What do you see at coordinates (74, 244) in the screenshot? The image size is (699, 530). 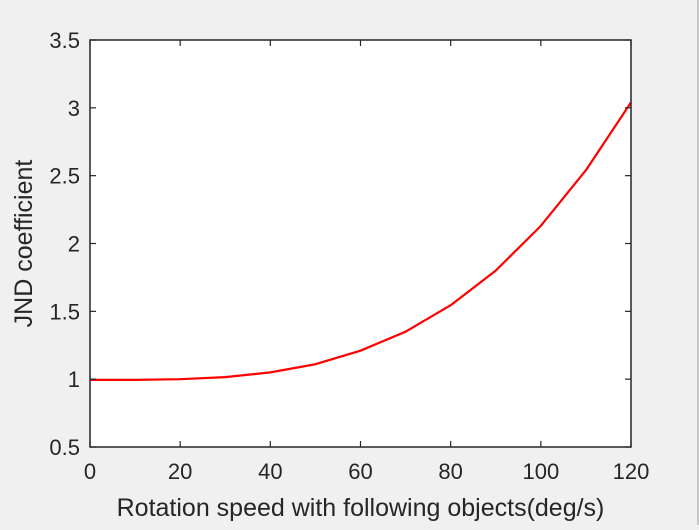 I see `y-tick-label: 2` at bounding box center [74, 244].